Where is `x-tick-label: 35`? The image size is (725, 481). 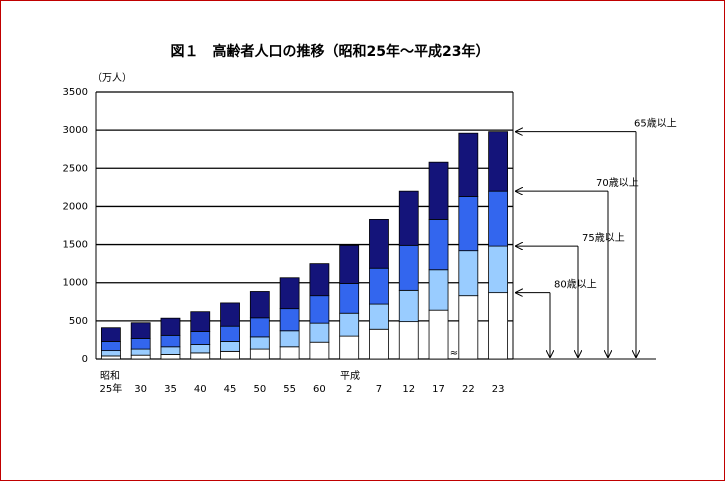
x-tick-label: 35 is located at coordinates (170, 389).